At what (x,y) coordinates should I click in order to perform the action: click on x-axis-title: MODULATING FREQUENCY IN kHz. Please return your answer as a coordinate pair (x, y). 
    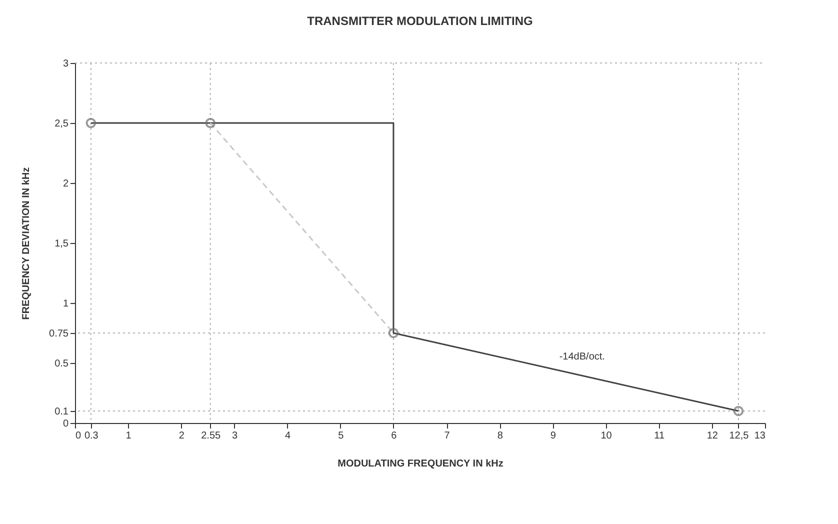
    Looking at the image, I should click on (421, 464).